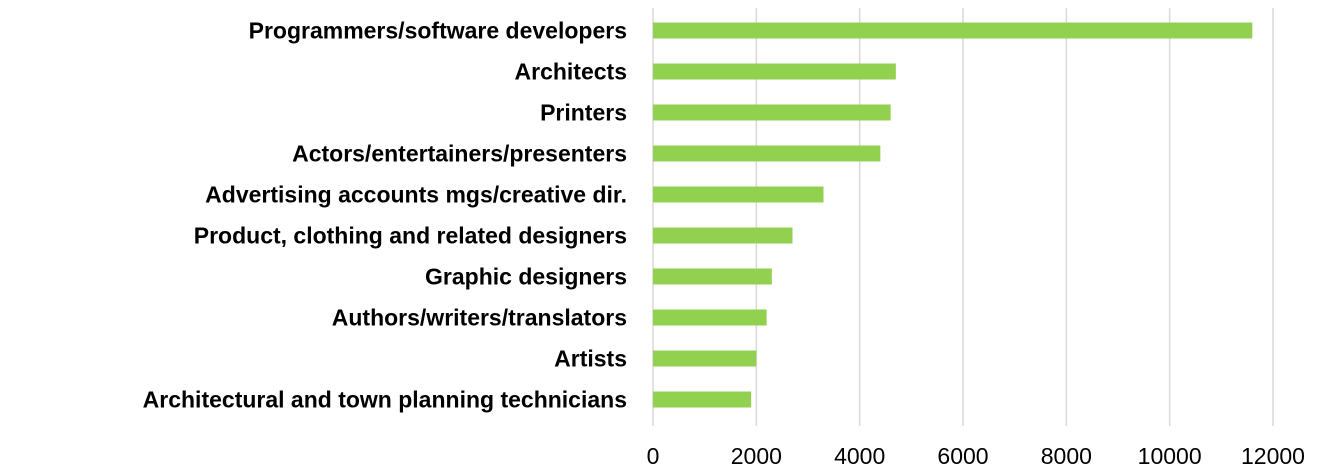 The image size is (1331, 476). Describe the element at coordinates (459, 154) in the screenshot. I see `category-label: Actors/entertainers/presenters` at that location.